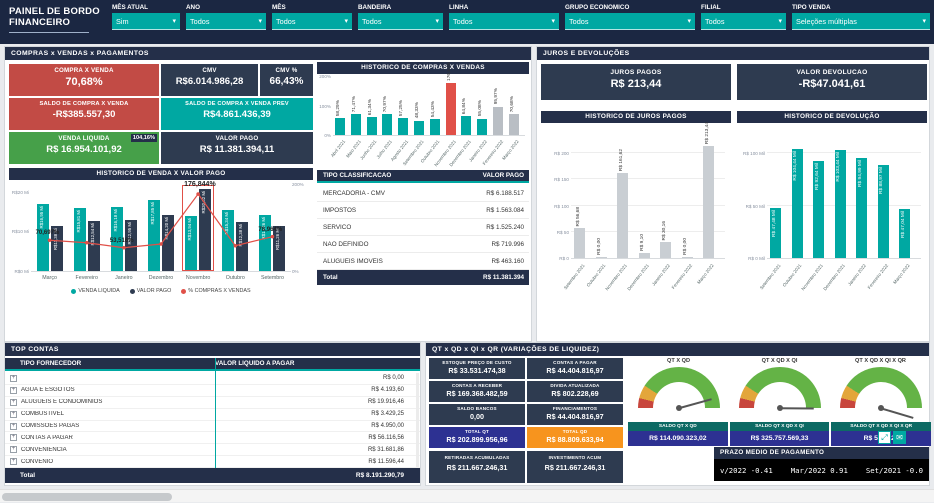  Describe the element at coordinates (237, 149) in the screenshot. I see `kpi-value: R$ 11.381.394,11` at that location.